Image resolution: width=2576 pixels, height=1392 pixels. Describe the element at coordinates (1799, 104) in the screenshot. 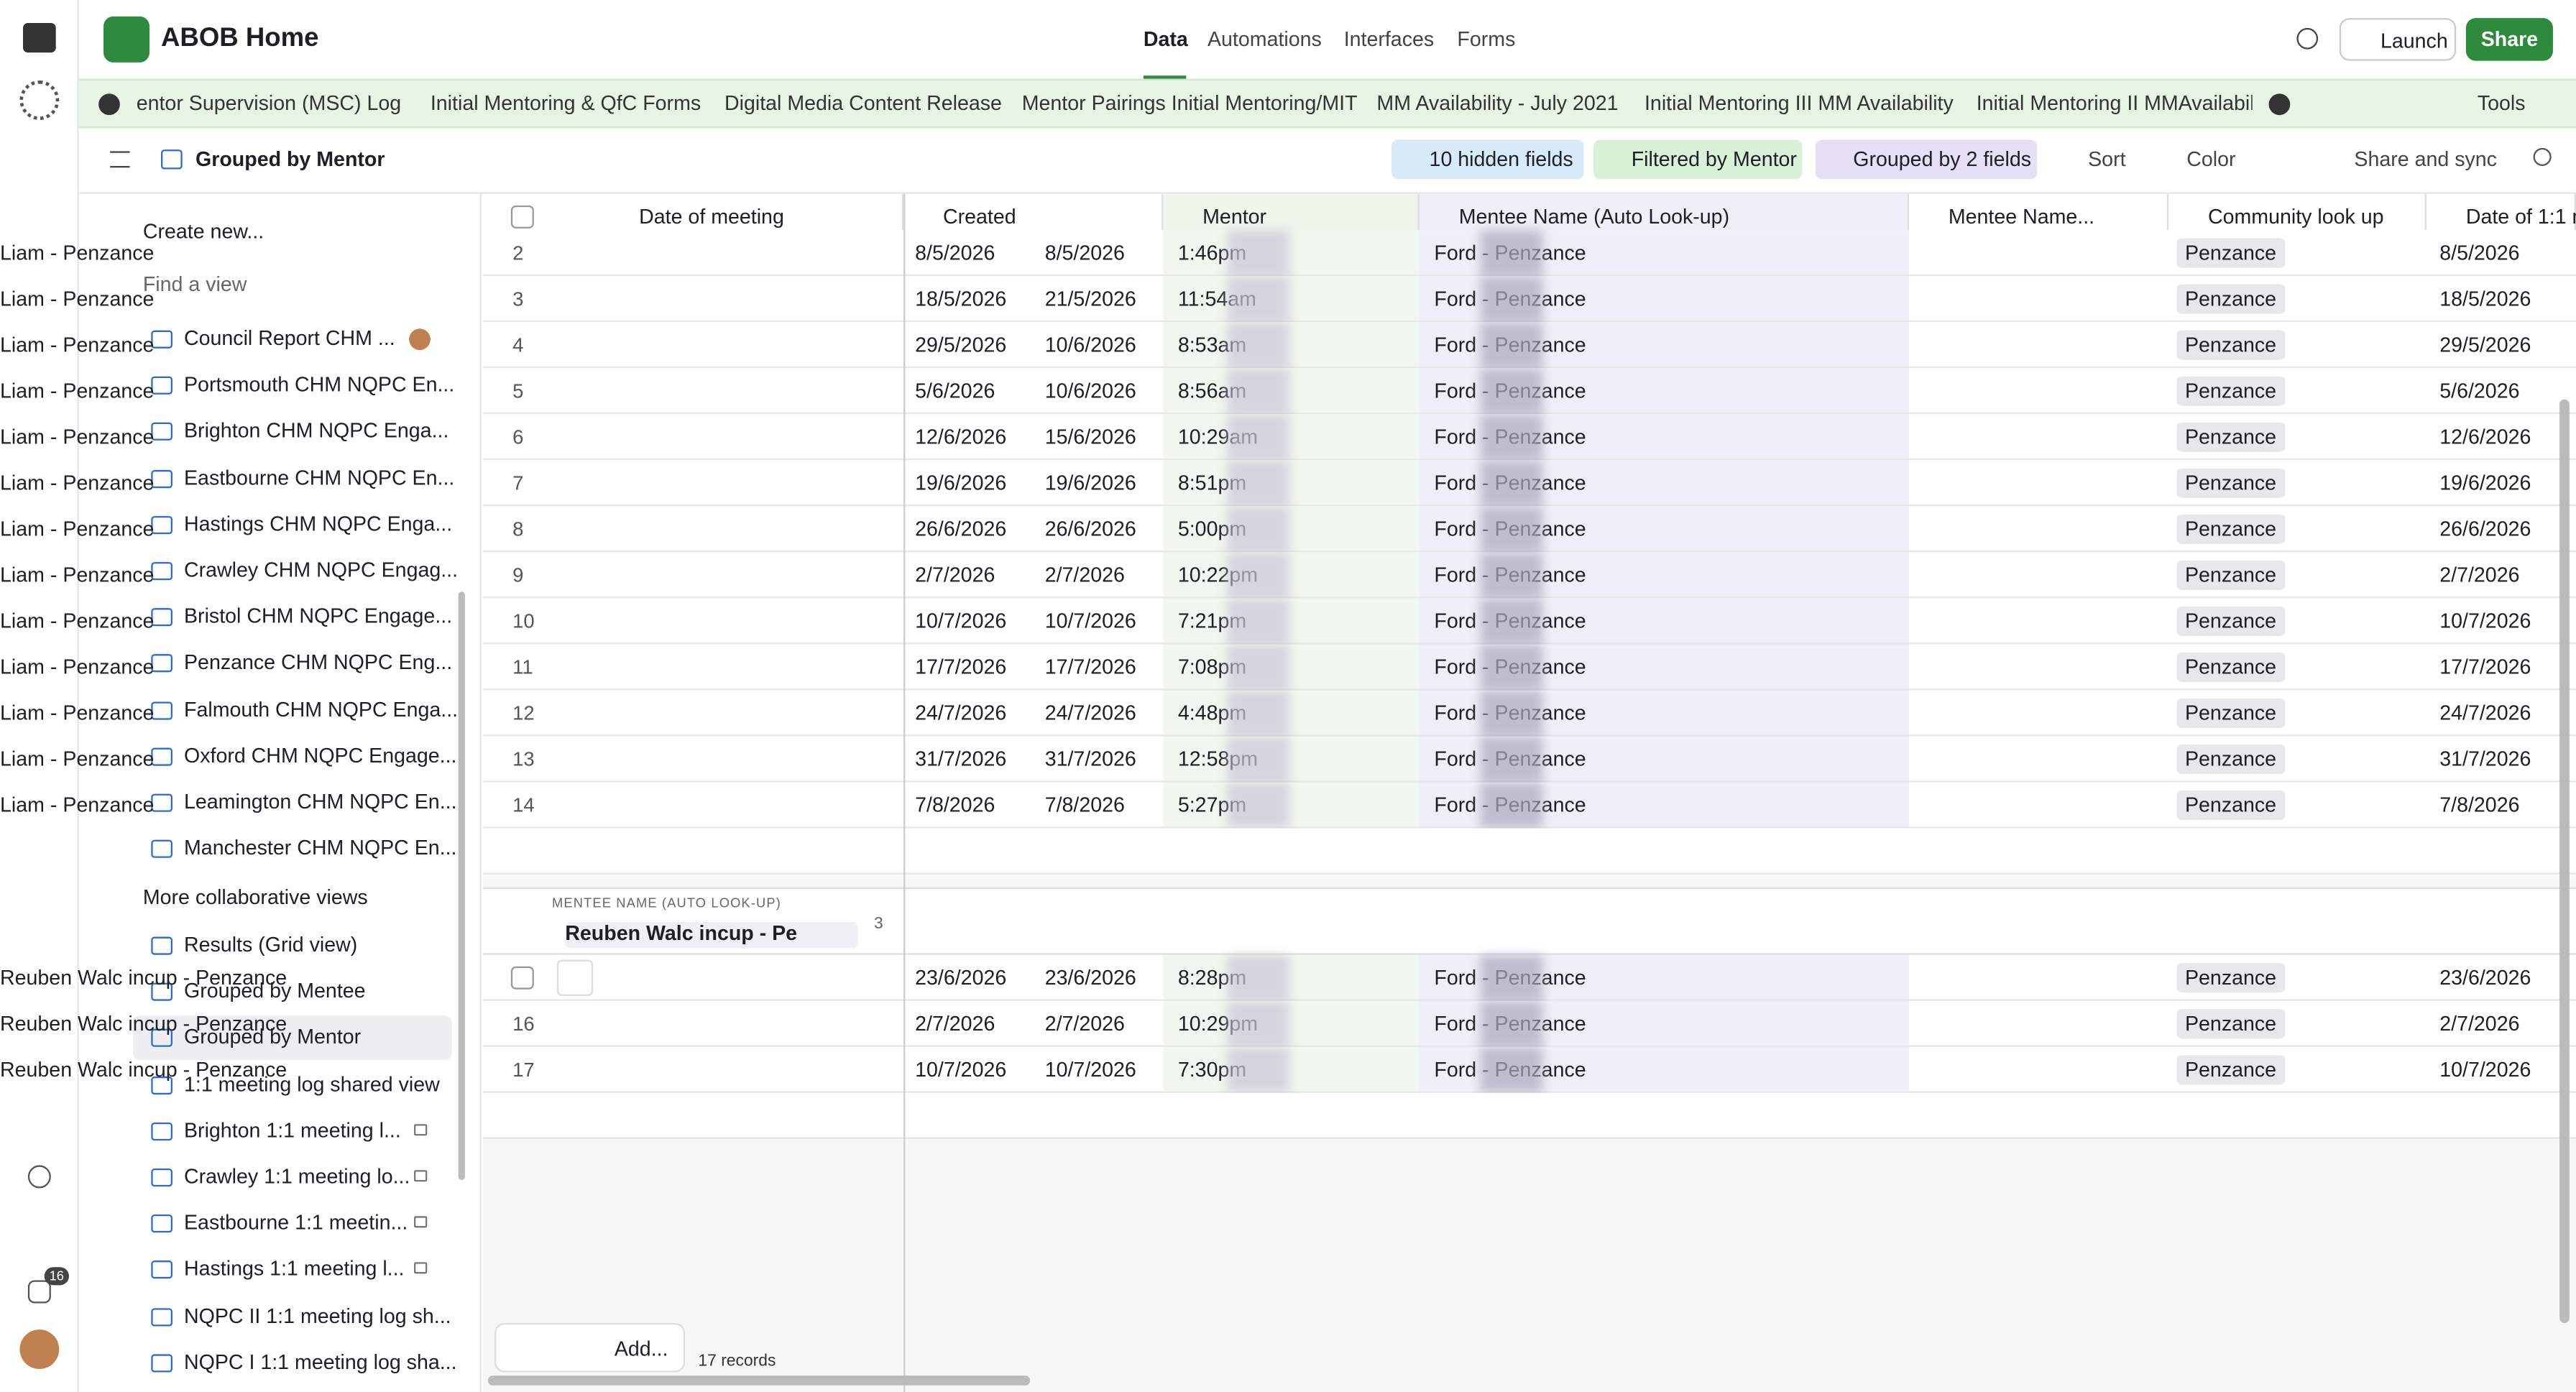

I see `table-tab: Initial Mentoring III MM Availability` at that location.